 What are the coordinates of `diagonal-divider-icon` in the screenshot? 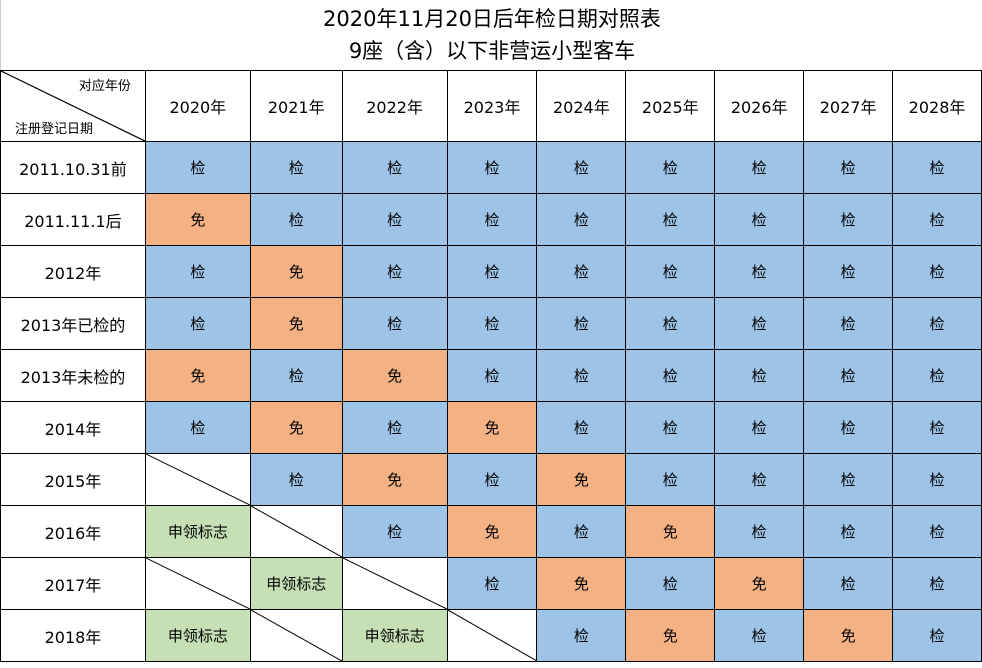 It's located at (73, 106).